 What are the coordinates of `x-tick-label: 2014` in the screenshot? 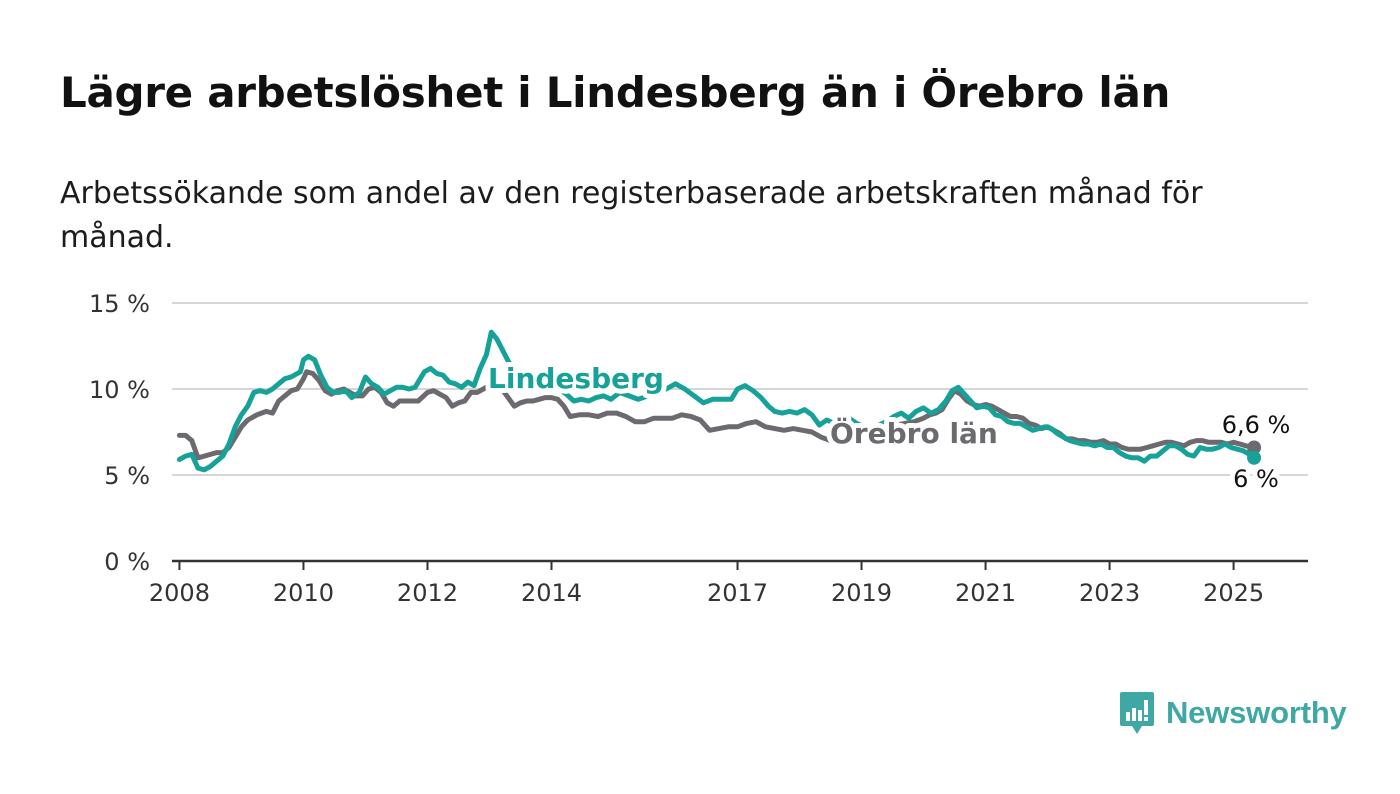 It's located at (551, 593).